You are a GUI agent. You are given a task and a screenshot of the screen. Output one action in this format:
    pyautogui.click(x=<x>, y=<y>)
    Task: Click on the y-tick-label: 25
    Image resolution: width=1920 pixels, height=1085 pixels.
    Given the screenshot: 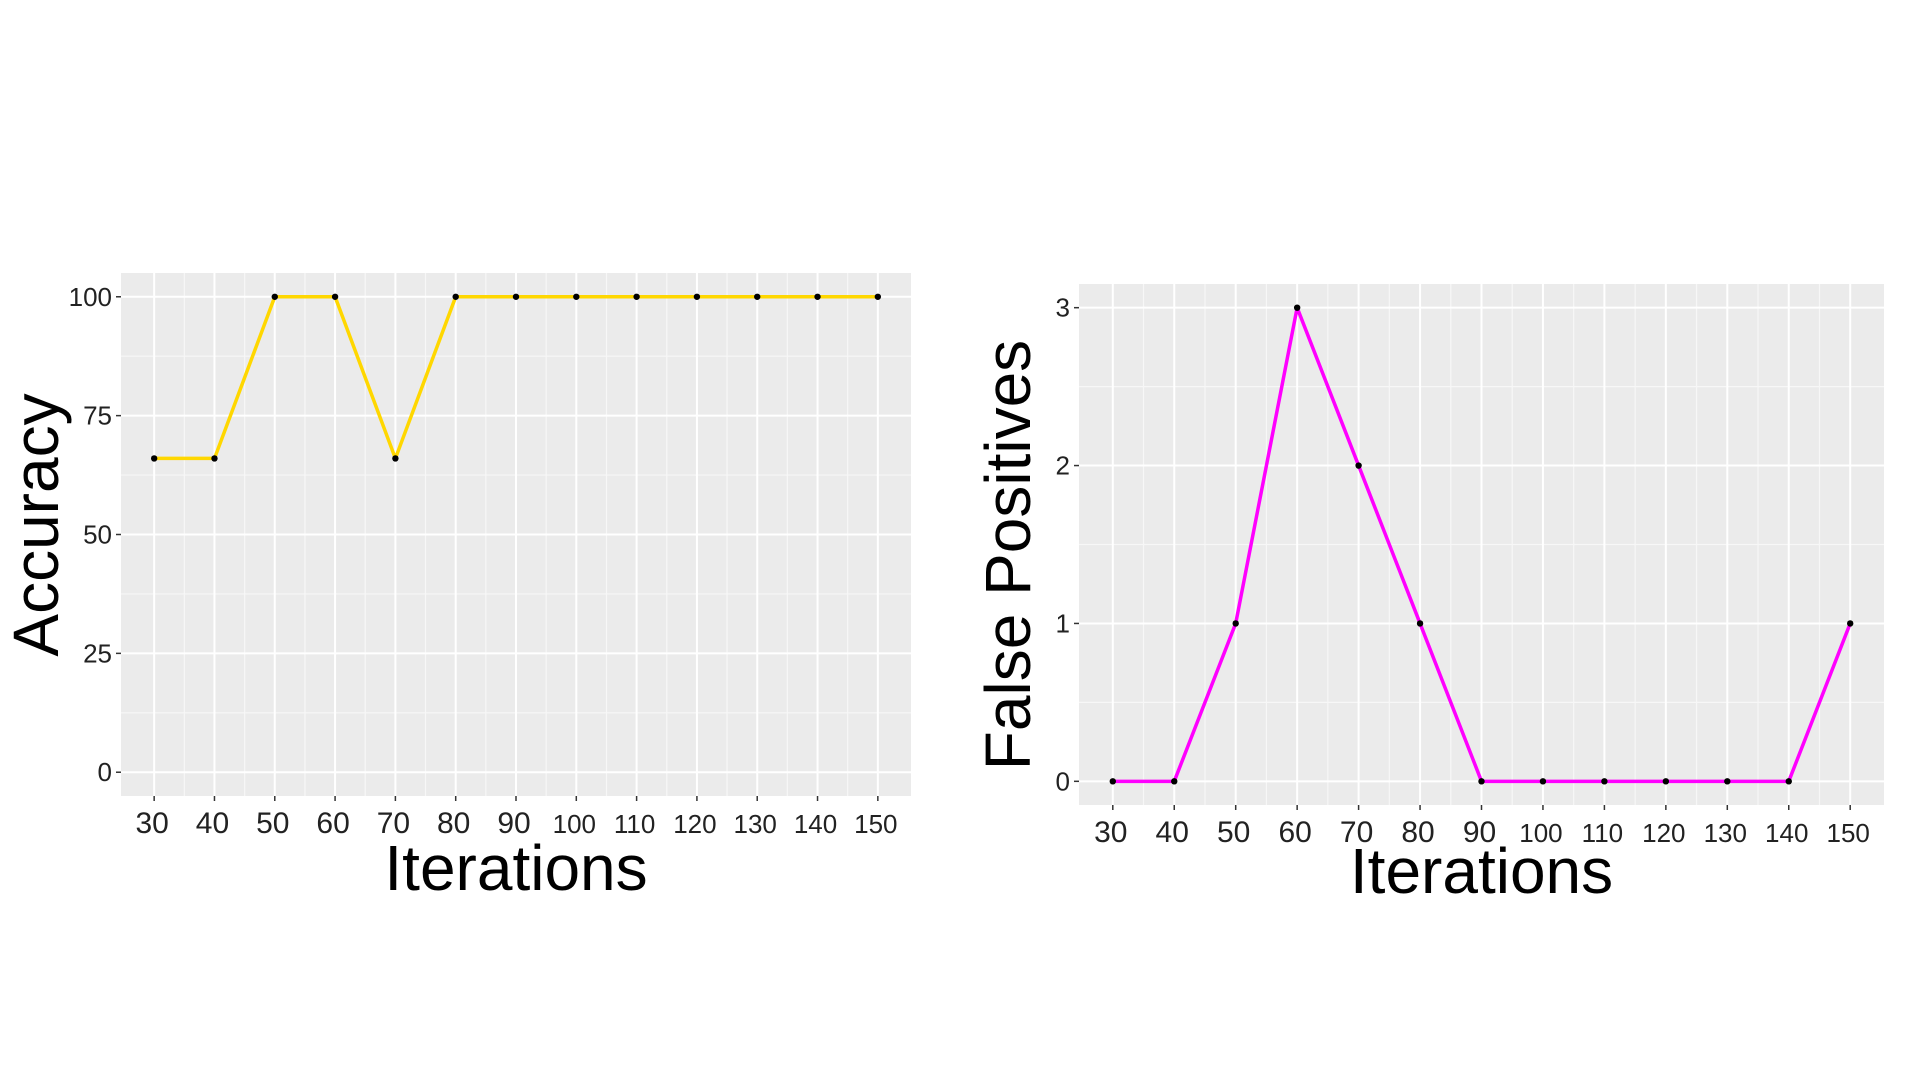 What is the action you would take?
    pyautogui.click(x=97, y=653)
    